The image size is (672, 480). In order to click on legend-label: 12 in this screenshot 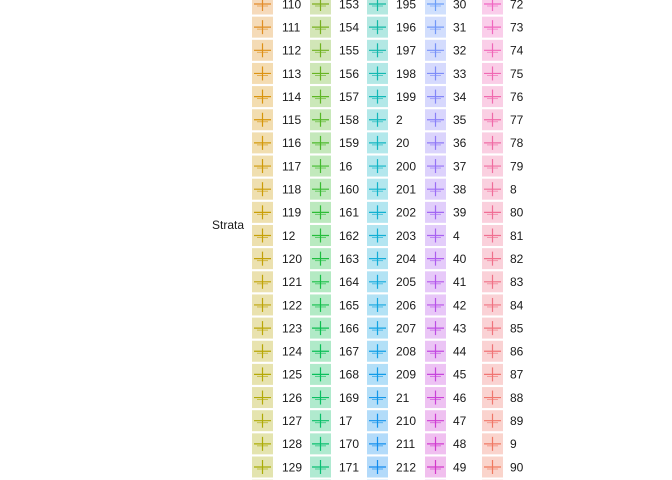, I will do `click(289, 236)`.